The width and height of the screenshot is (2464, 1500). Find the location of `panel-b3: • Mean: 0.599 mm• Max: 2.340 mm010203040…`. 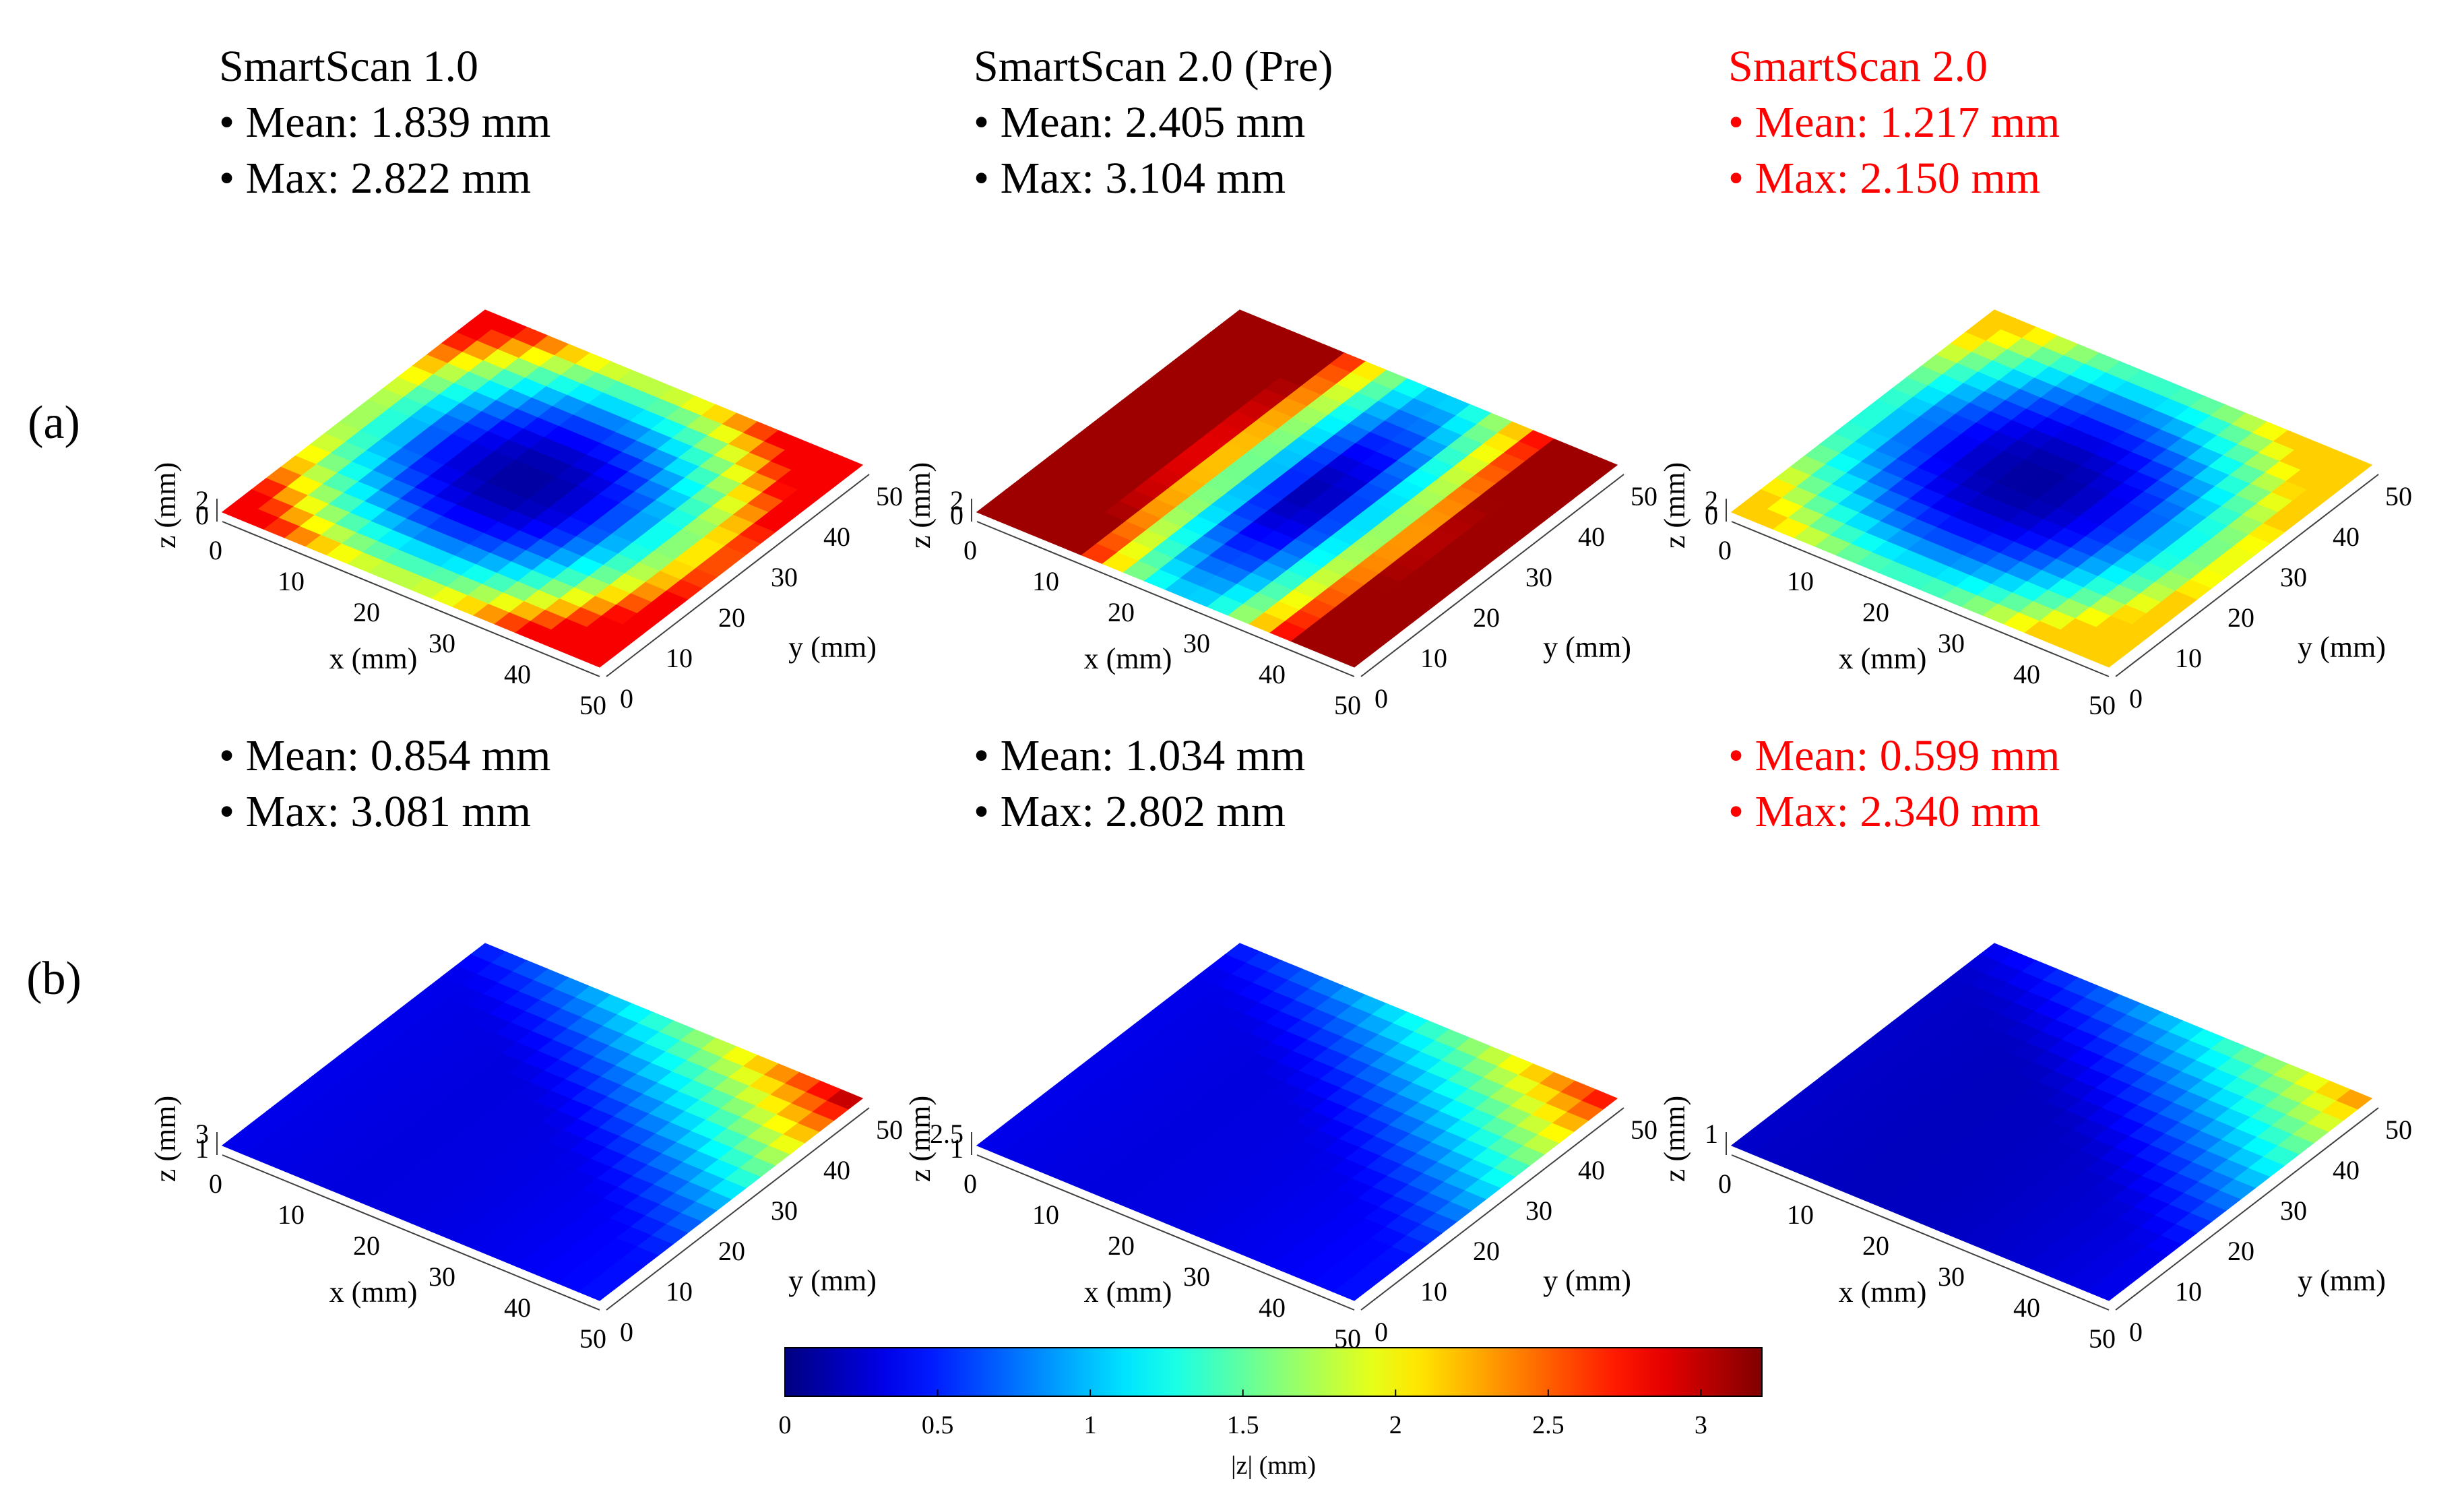

panel-b3: • Mean: 0.599 mm• Max: 2.340 mm010203040… is located at coordinates (2035, 1042).